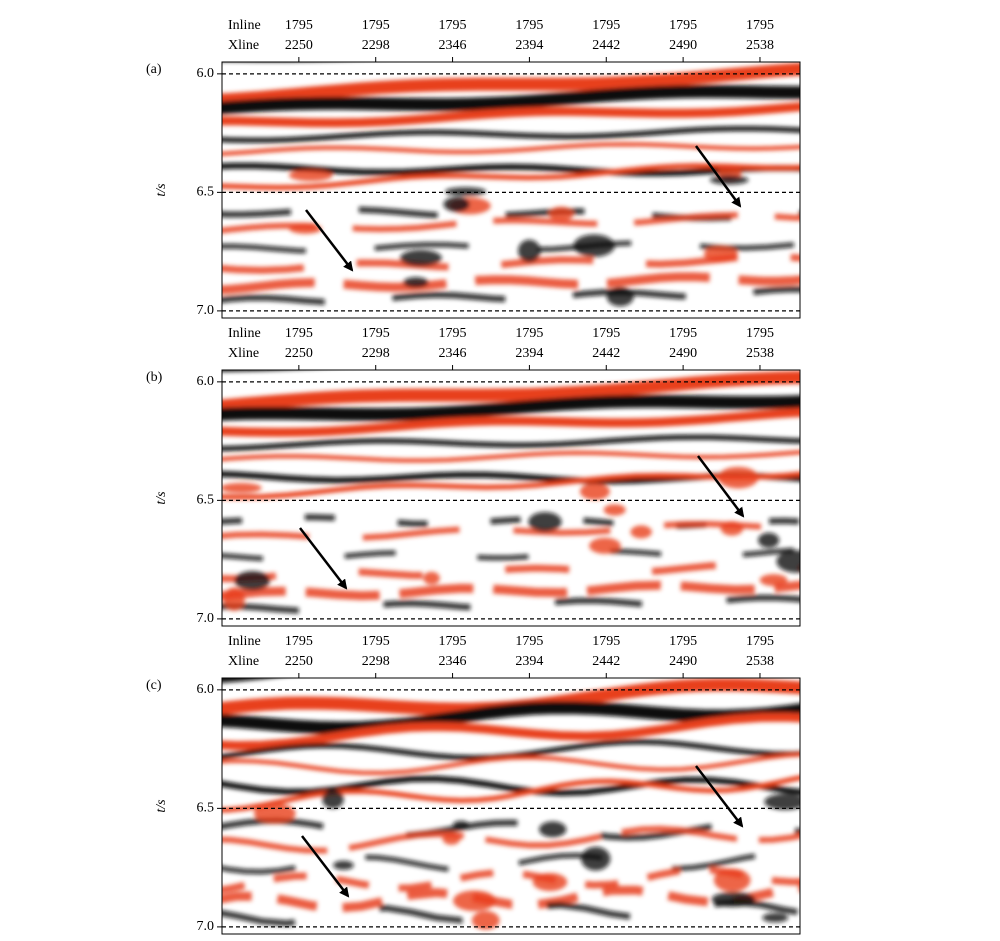 The height and width of the screenshot is (941, 1000). What do you see at coordinates (453, 661) in the screenshot?
I see `x-tick-label: 2346` at bounding box center [453, 661].